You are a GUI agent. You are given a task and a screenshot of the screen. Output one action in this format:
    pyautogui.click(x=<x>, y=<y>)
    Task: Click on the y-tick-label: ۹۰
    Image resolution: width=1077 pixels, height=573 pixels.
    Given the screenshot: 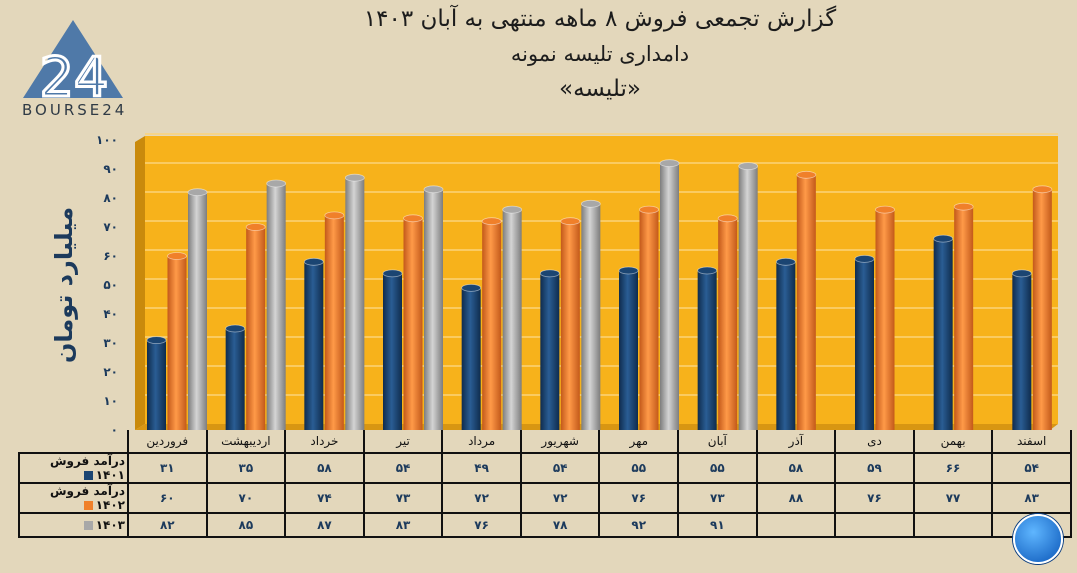 What is the action you would take?
    pyautogui.click(x=110, y=169)
    